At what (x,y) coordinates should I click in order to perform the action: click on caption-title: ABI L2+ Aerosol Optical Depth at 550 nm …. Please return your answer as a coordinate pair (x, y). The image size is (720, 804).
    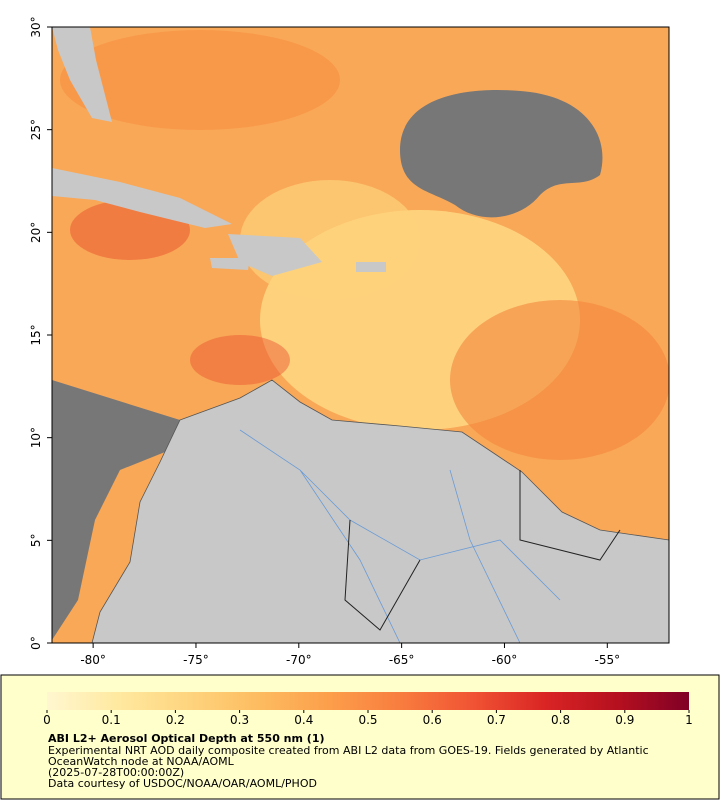
    Looking at the image, I should click on (186, 738).